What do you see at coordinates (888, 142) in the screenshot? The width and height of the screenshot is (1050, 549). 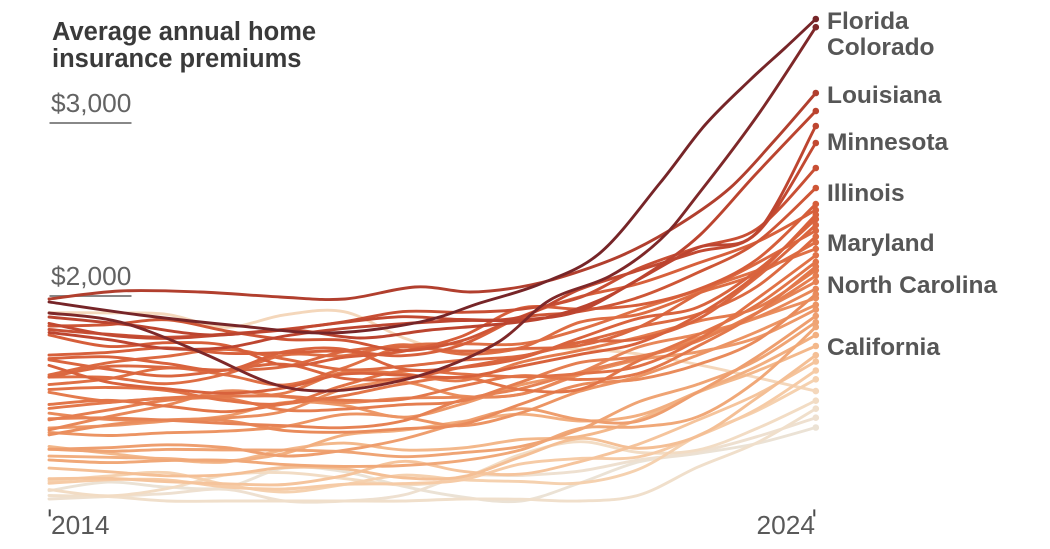 I see `svg-text: Minnesota` at bounding box center [888, 142].